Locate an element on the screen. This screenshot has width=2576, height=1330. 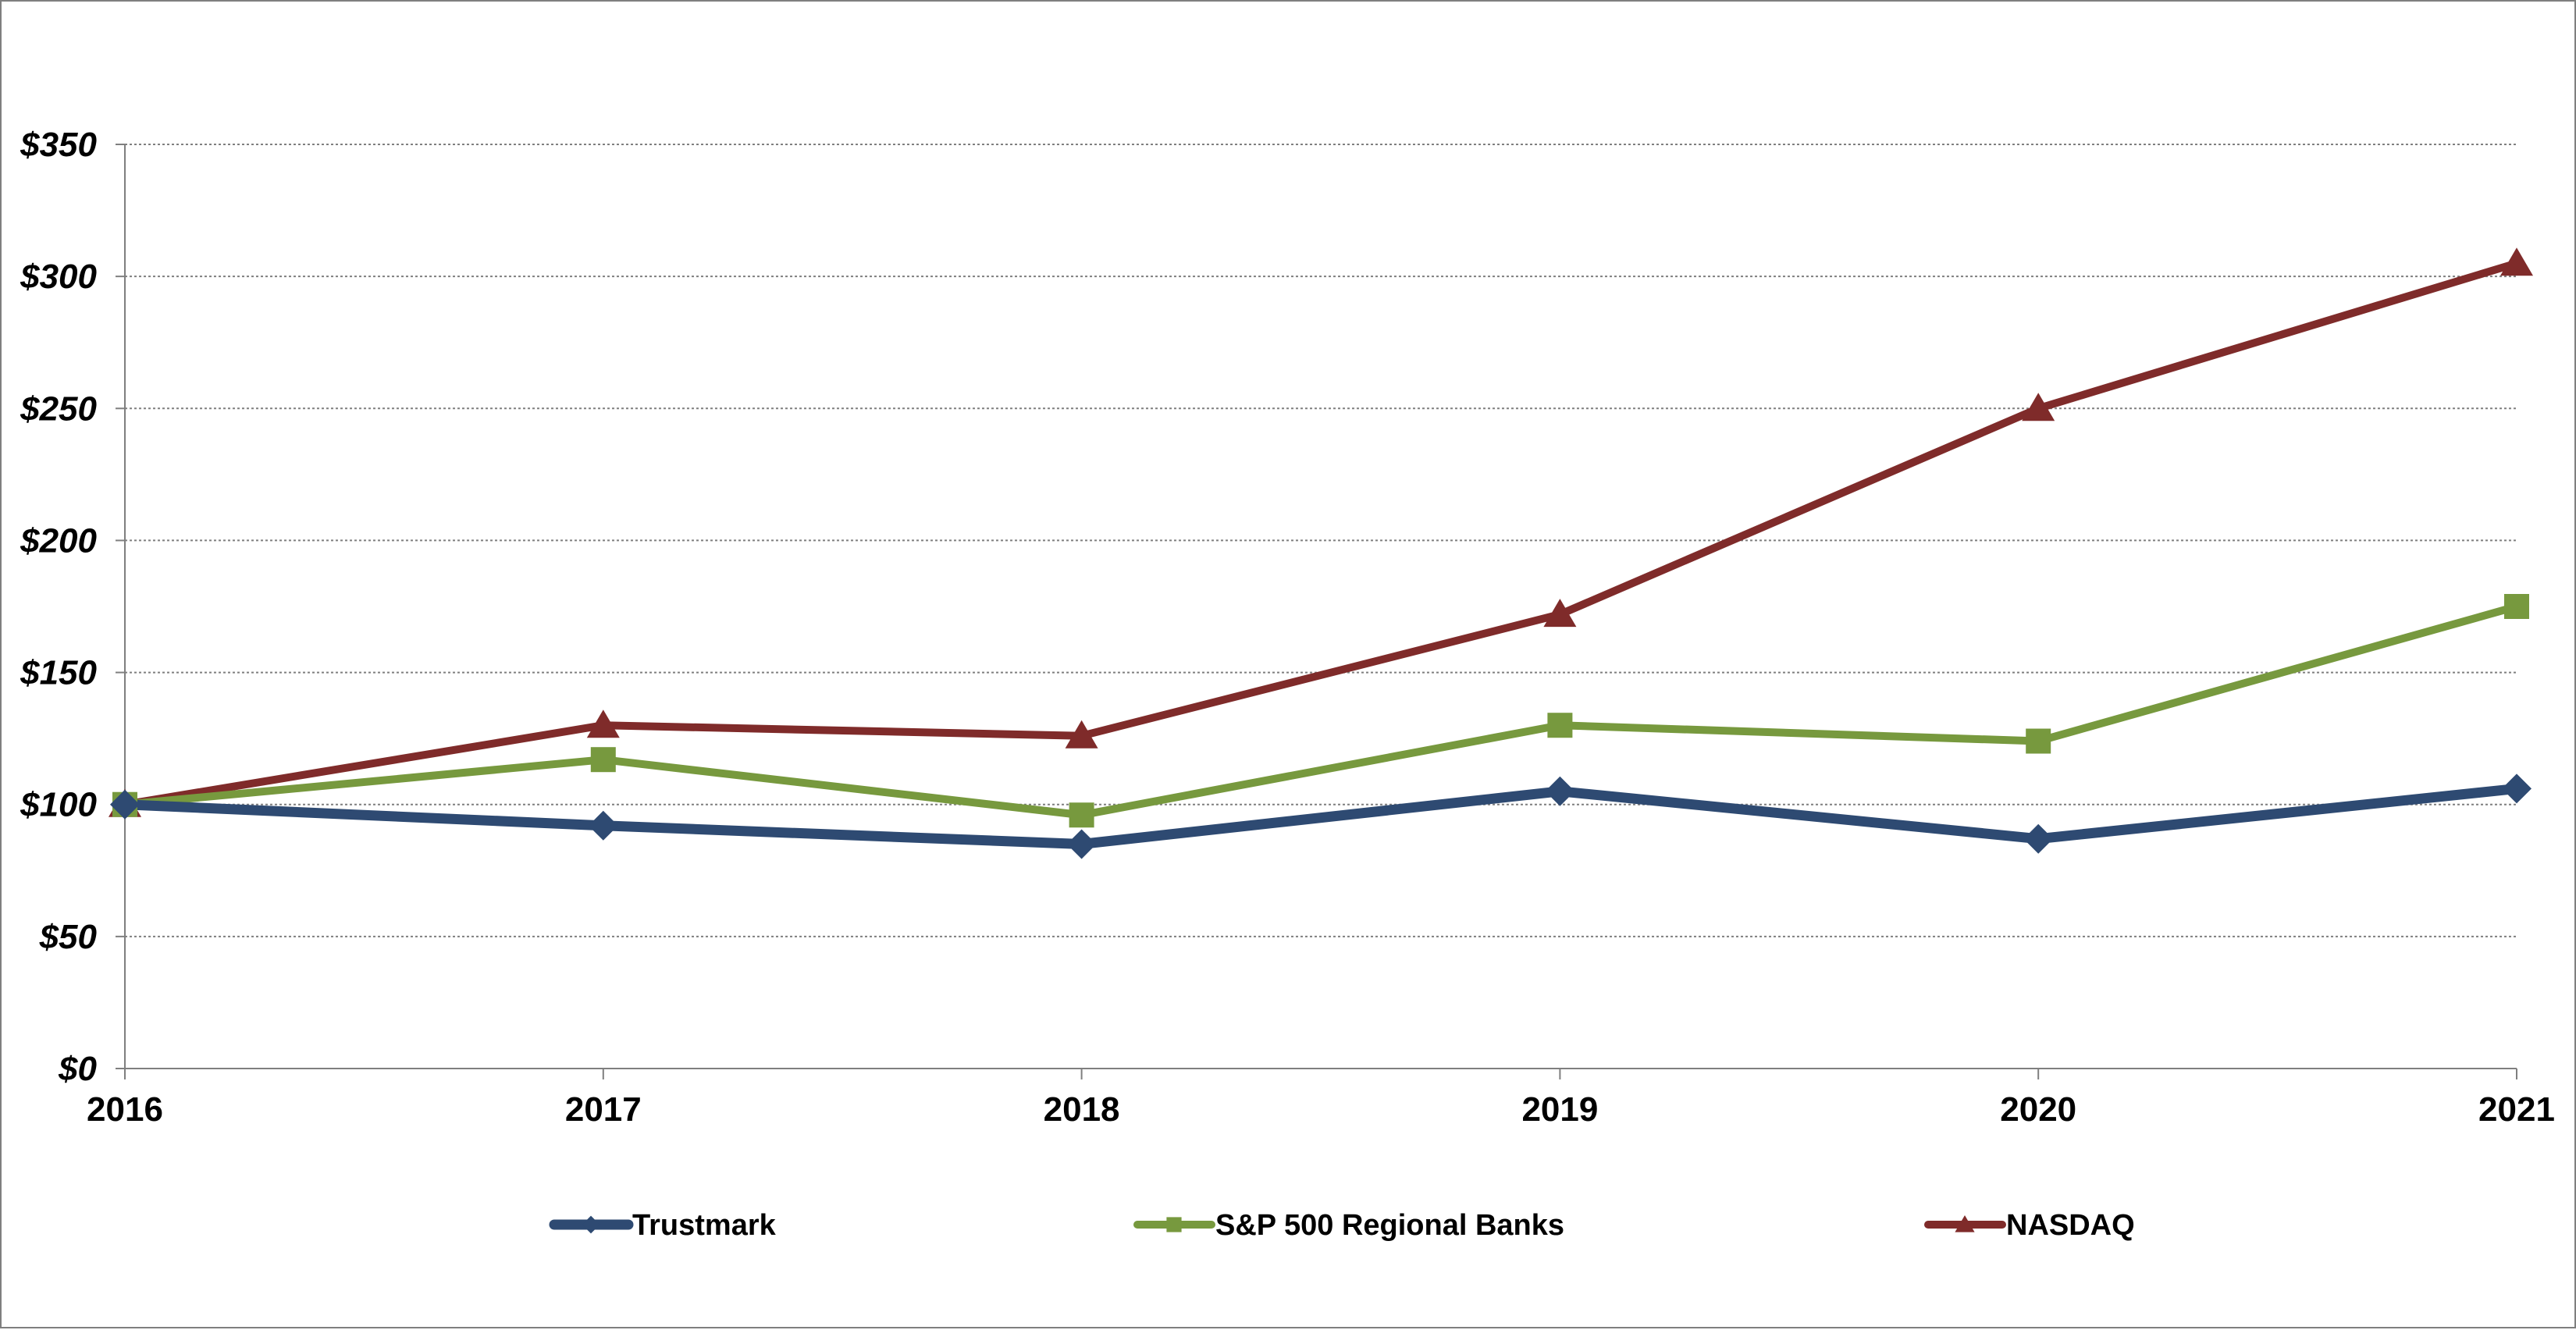
x-tick-label: 2019 is located at coordinates (1559, 1109).